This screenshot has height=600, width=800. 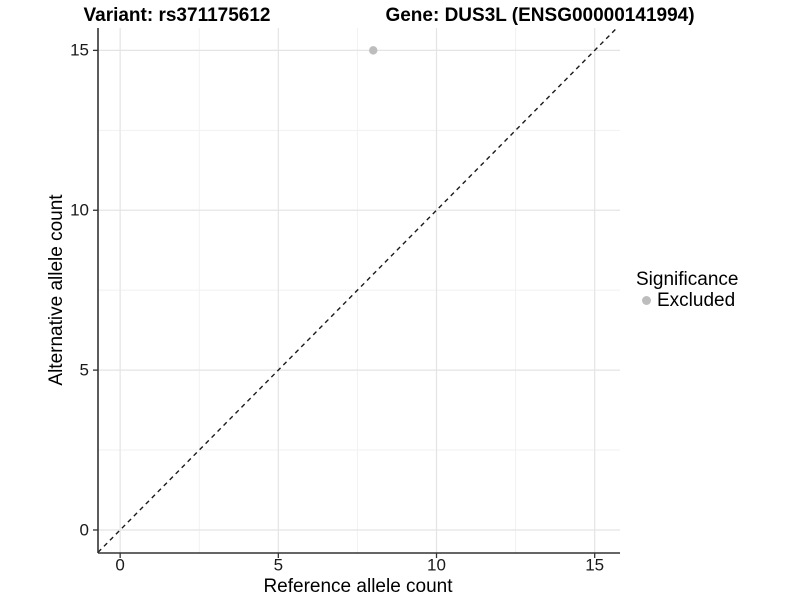 What do you see at coordinates (84, 530) in the screenshot?
I see `y-tick-label: 0` at bounding box center [84, 530].